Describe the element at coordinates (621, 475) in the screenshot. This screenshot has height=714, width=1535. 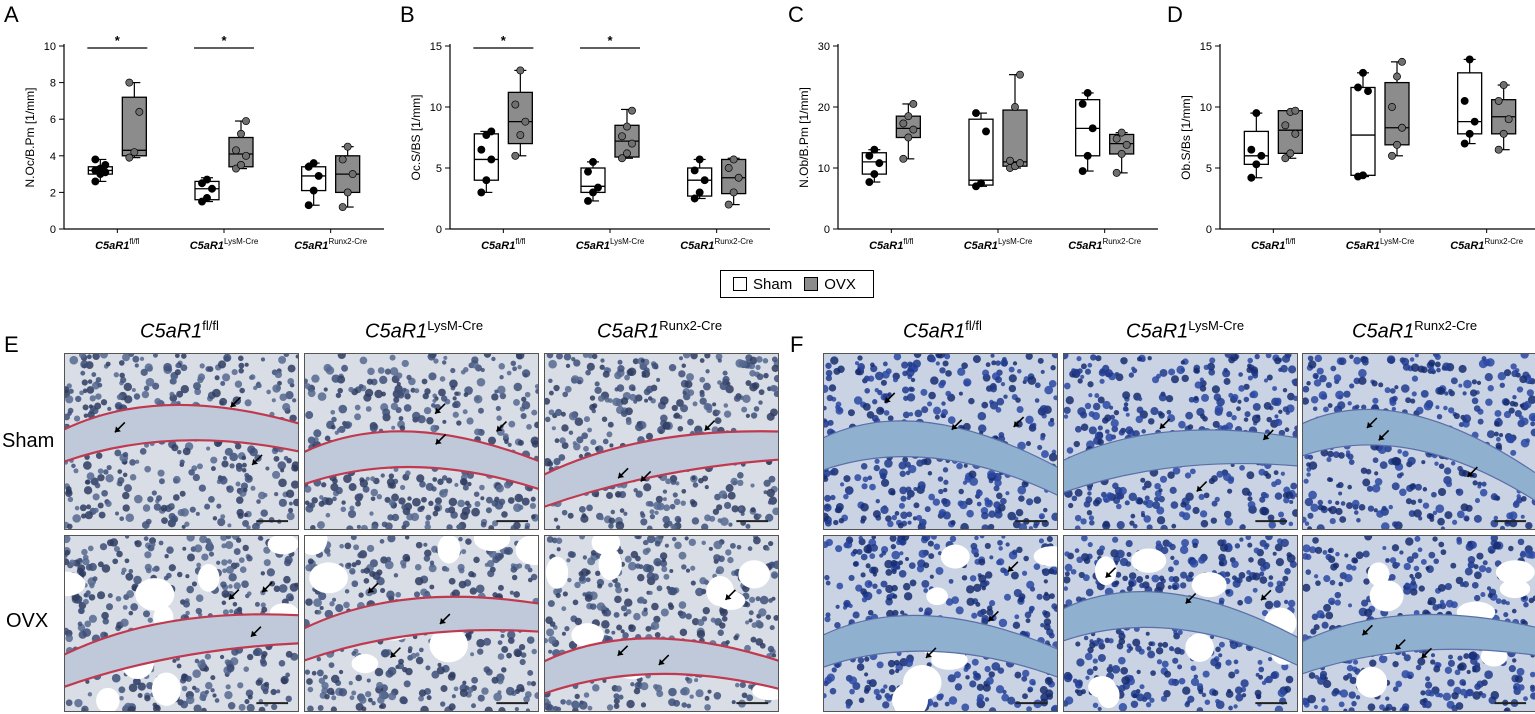
I see `arrow-head` at that location.